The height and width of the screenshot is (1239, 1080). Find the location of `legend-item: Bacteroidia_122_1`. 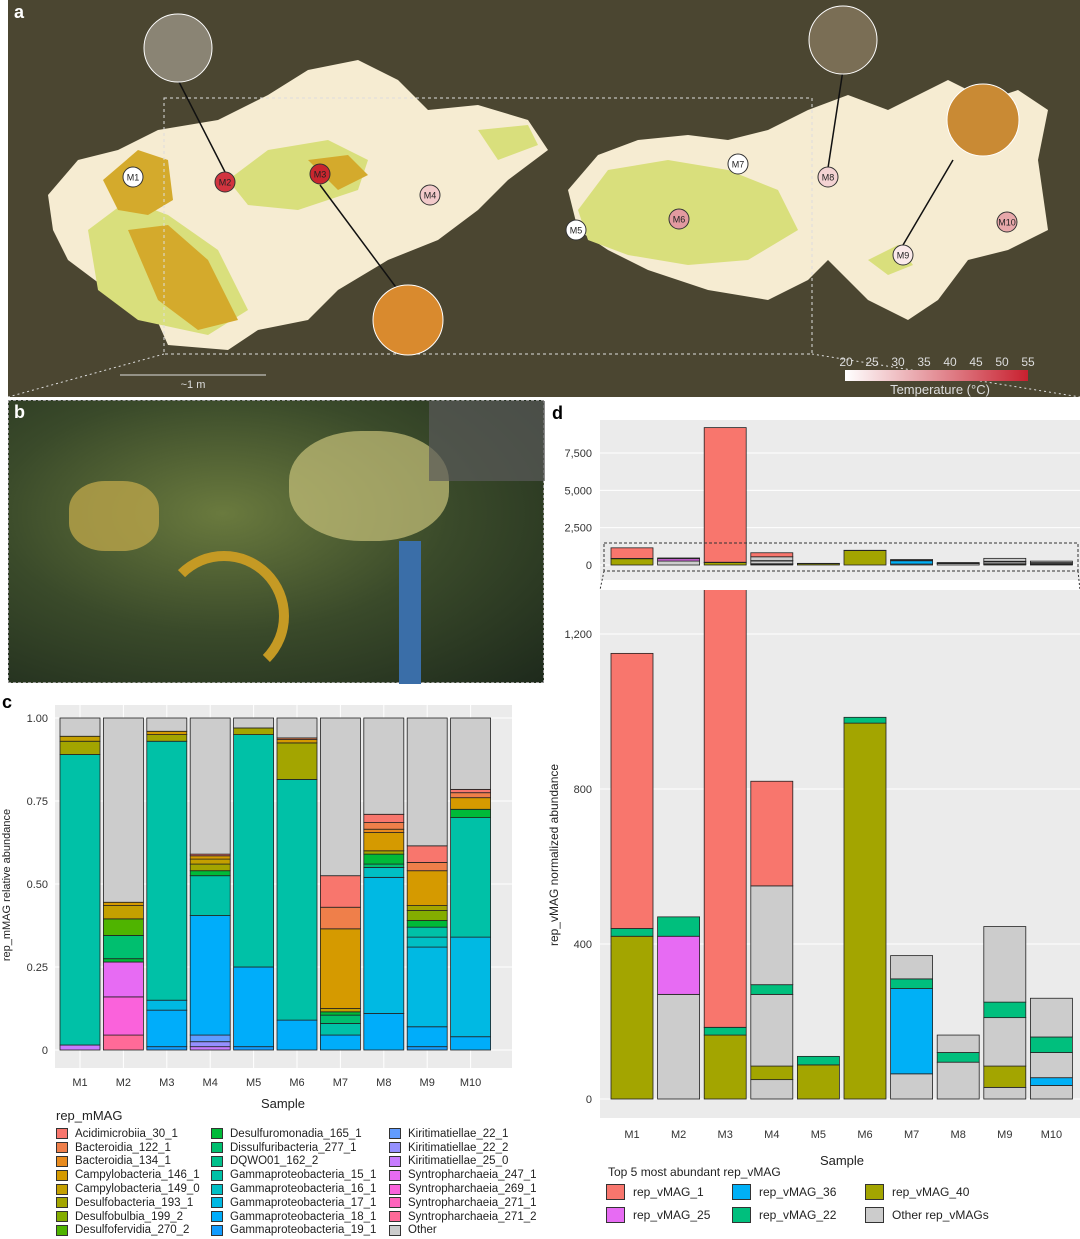

legend-item: Bacteroidia_122_1 is located at coordinates (133, 1148).